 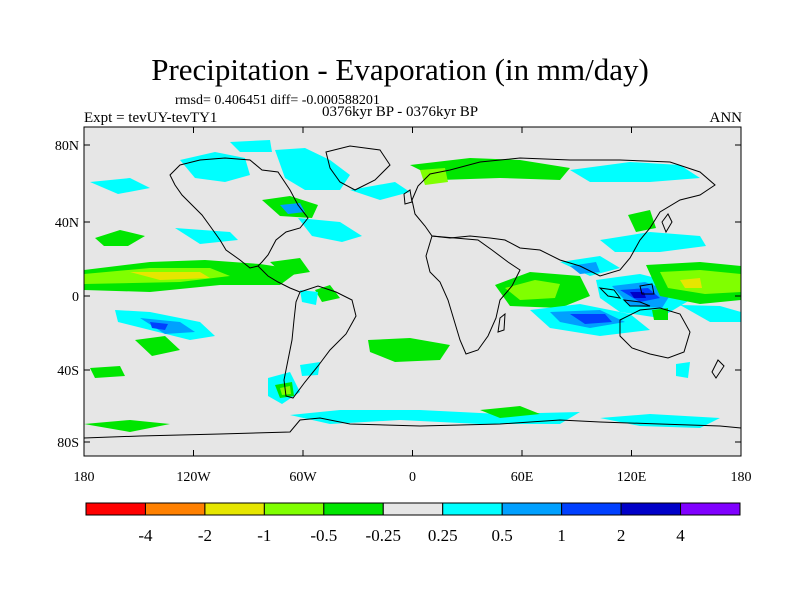 What do you see at coordinates (303, 477) in the screenshot?
I see `lon-label: 60W` at bounding box center [303, 477].